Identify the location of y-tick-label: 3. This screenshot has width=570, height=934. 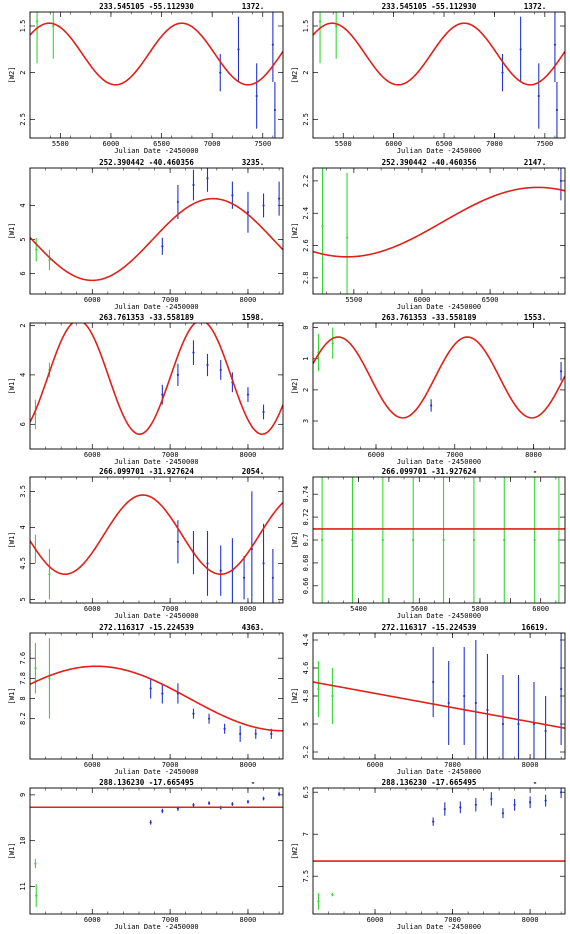
(306, 421).